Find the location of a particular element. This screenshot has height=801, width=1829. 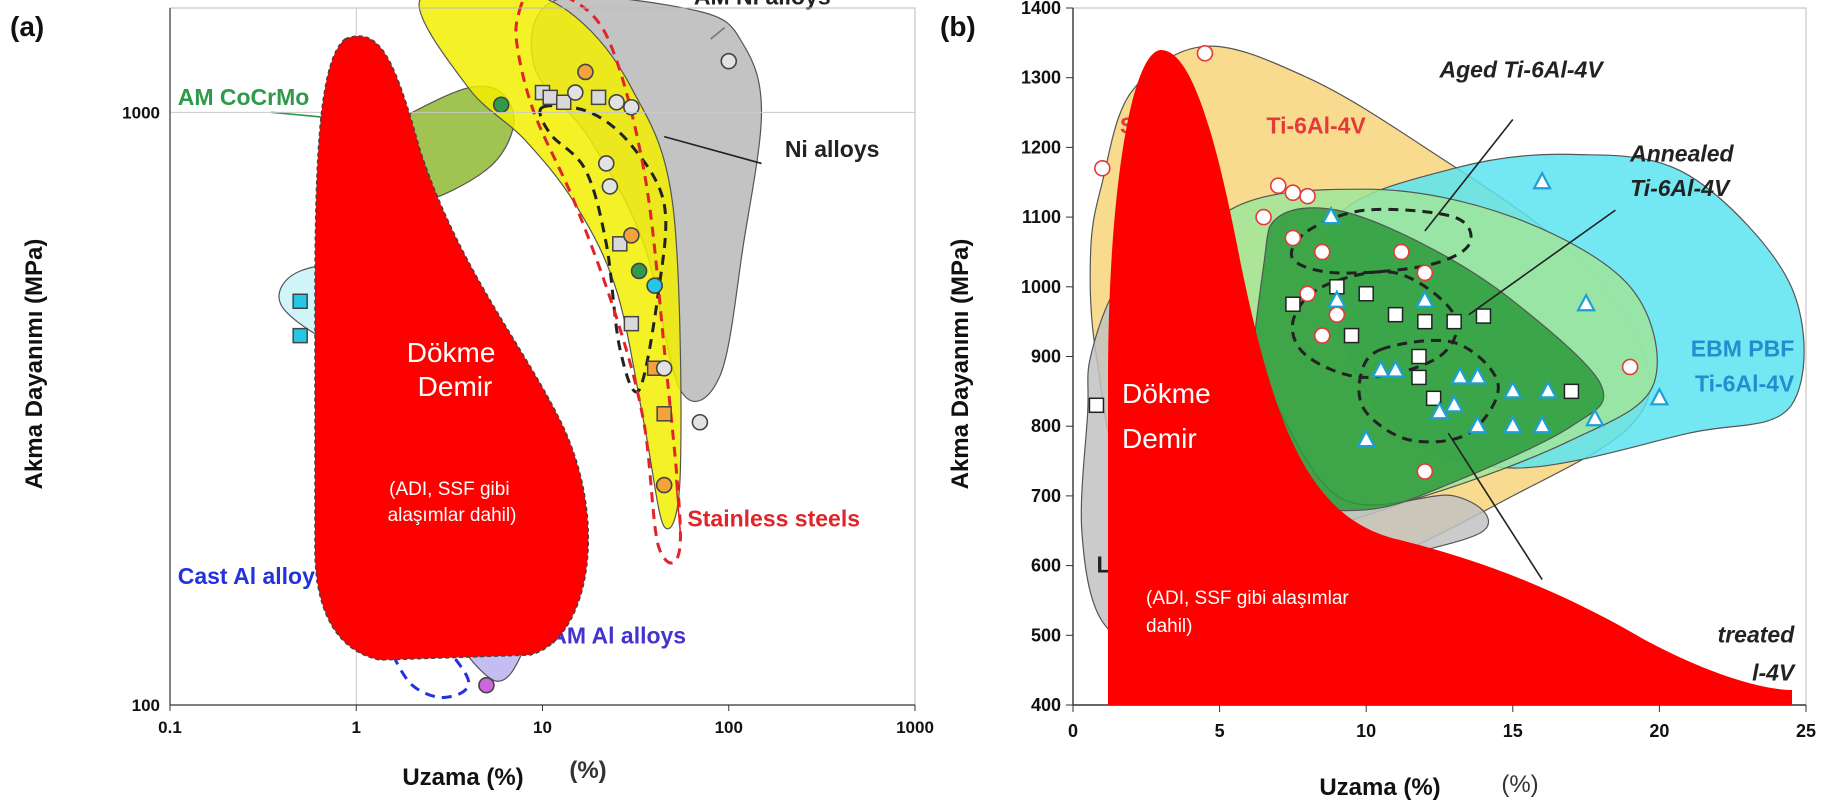

region-label: Aged Ti-6Al-4V is located at coordinates (1522, 70).